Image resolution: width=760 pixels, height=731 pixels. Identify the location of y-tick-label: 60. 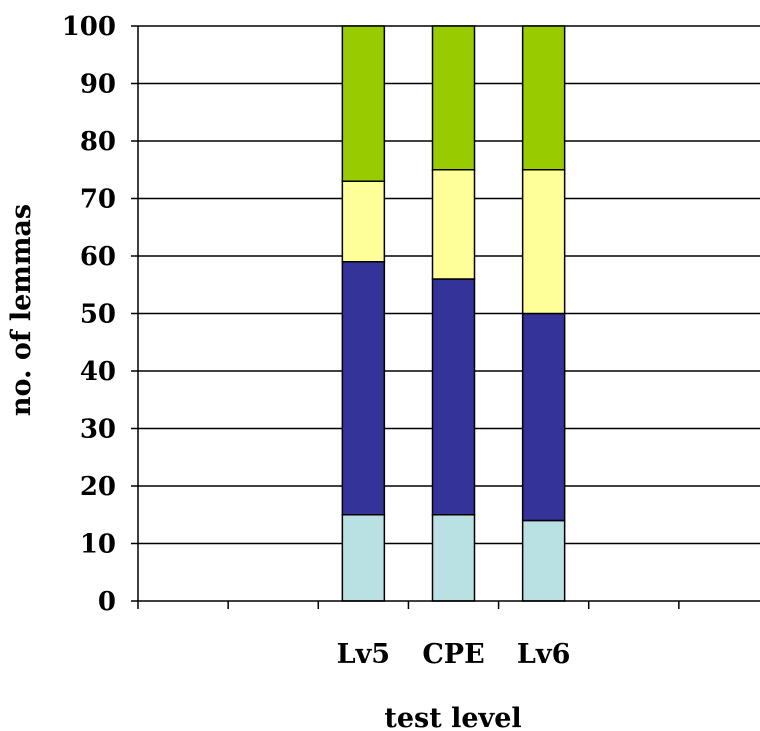
(98, 257).